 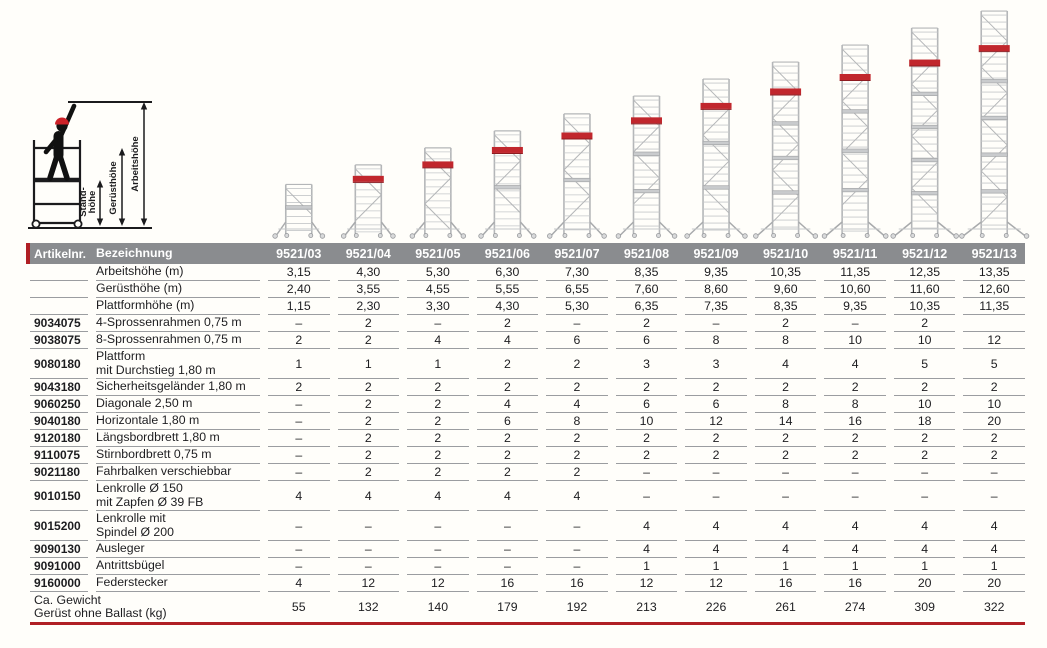 I want to click on cell-value: 6,55, so click(x=577, y=289).